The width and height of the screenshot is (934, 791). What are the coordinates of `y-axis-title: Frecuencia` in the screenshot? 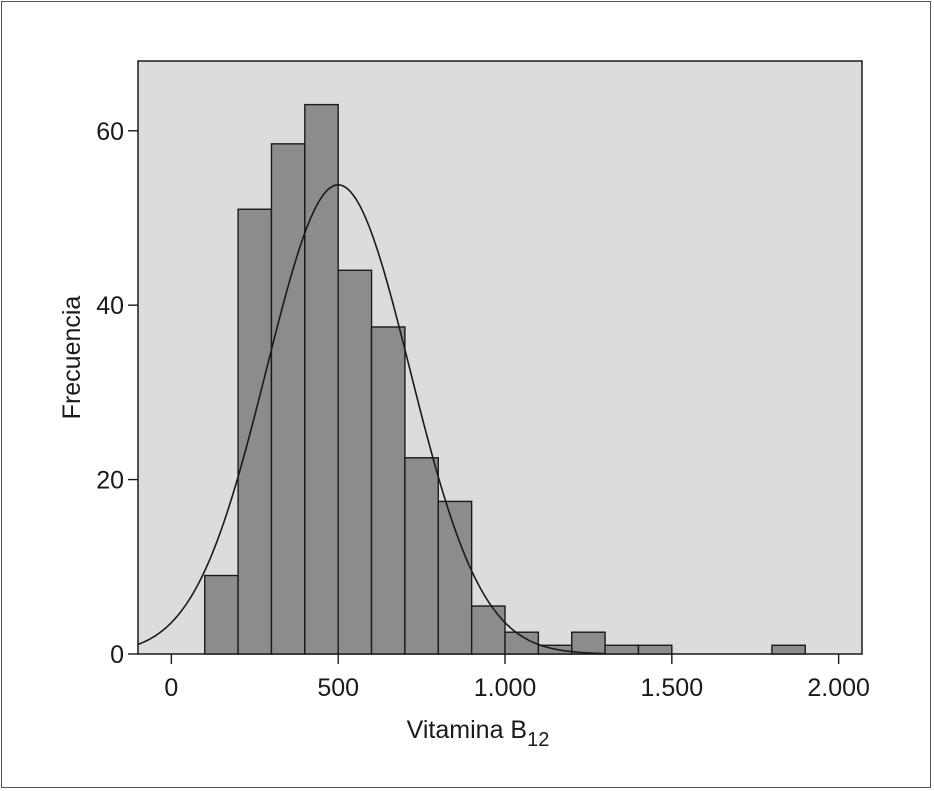 It's located at (72, 358).